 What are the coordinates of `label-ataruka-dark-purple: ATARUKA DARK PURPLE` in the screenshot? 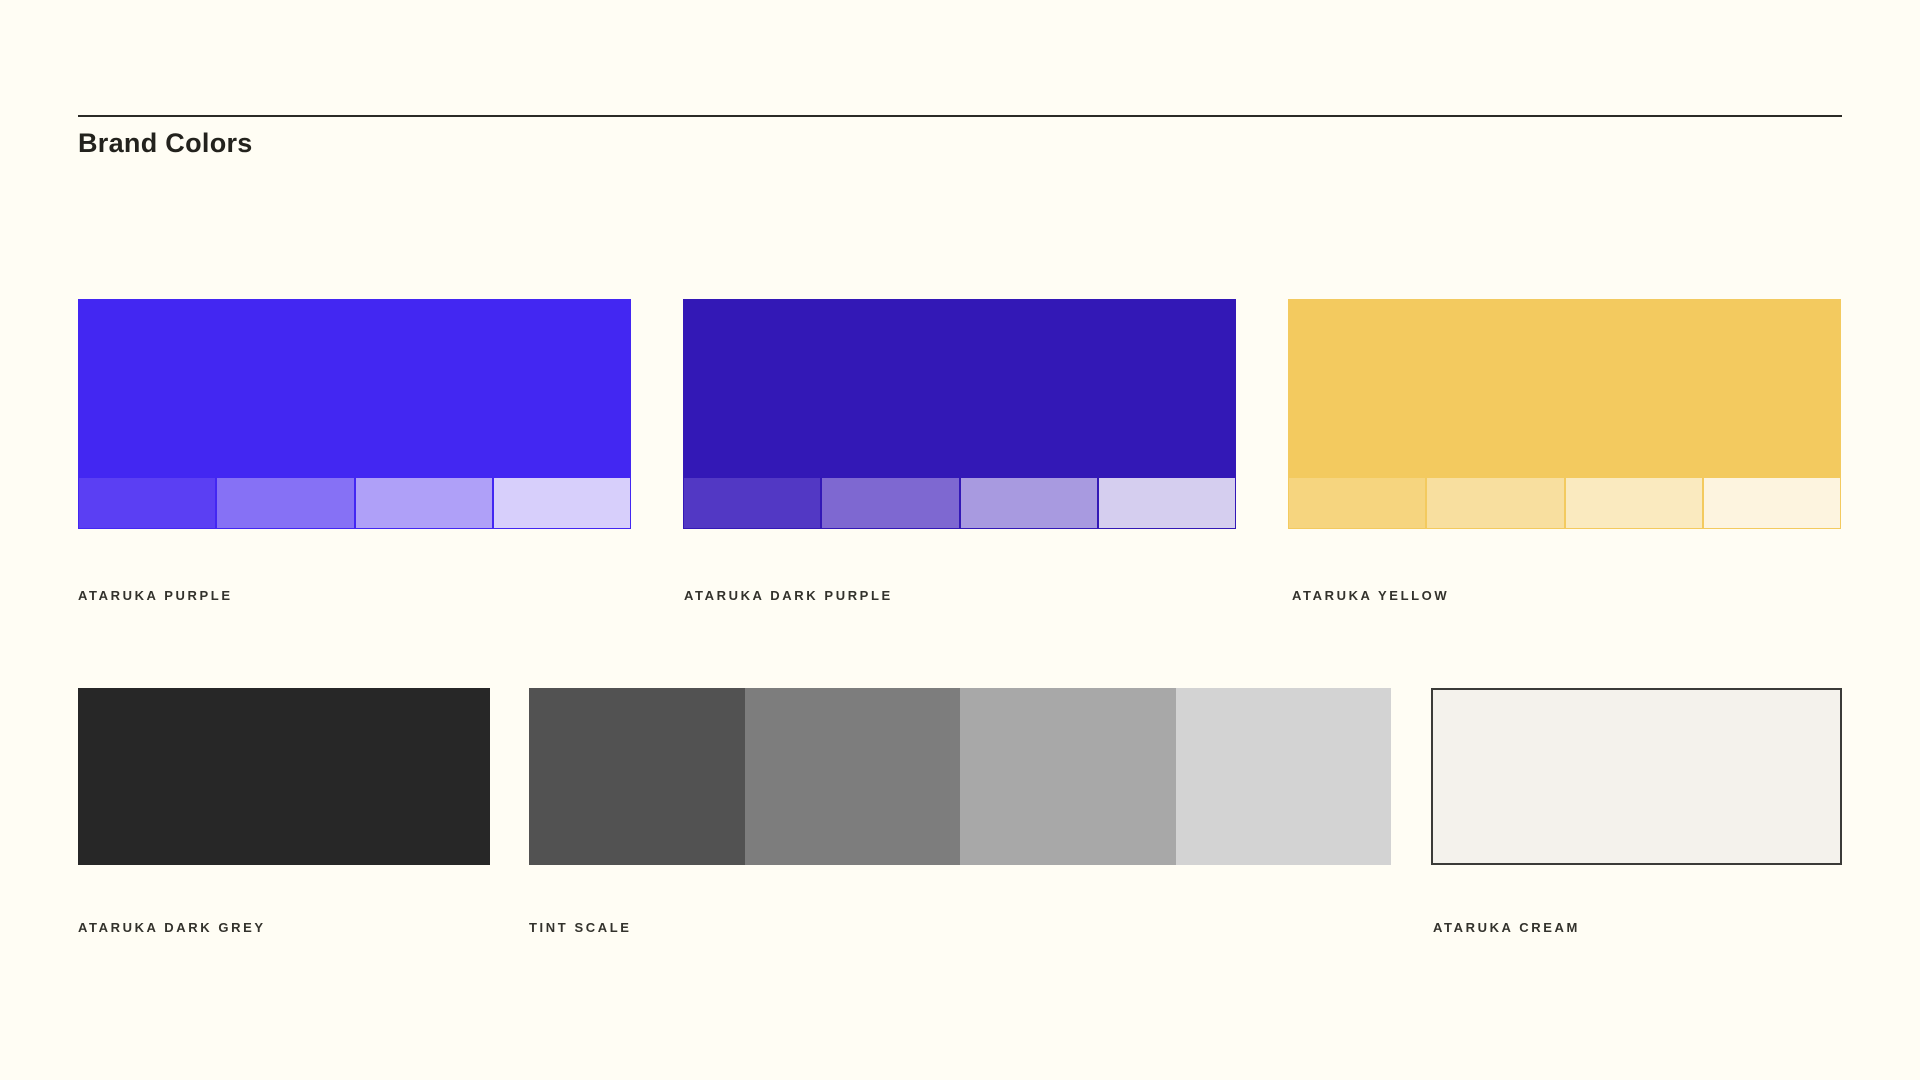 It's located at (788, 595).